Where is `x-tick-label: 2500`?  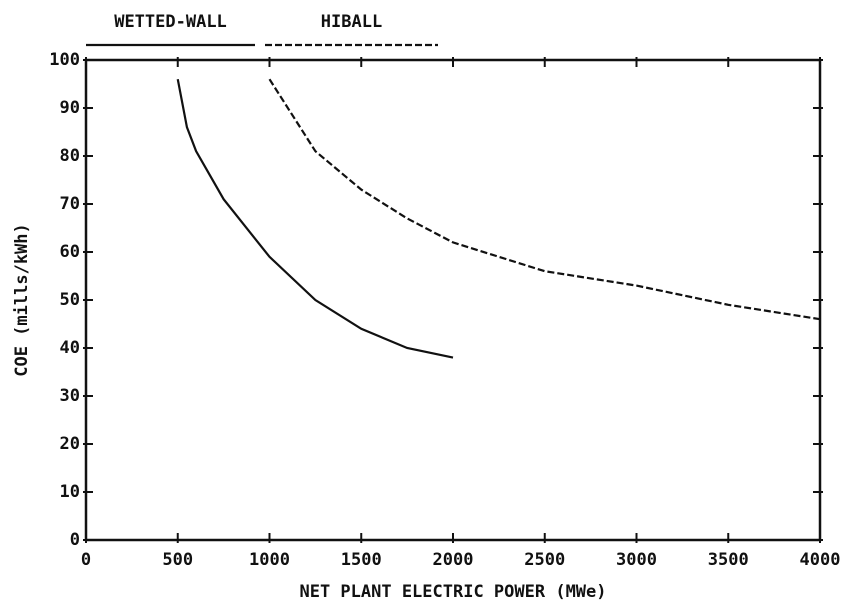
x-tick-label: 2500 is located at coordinates (544, 560).